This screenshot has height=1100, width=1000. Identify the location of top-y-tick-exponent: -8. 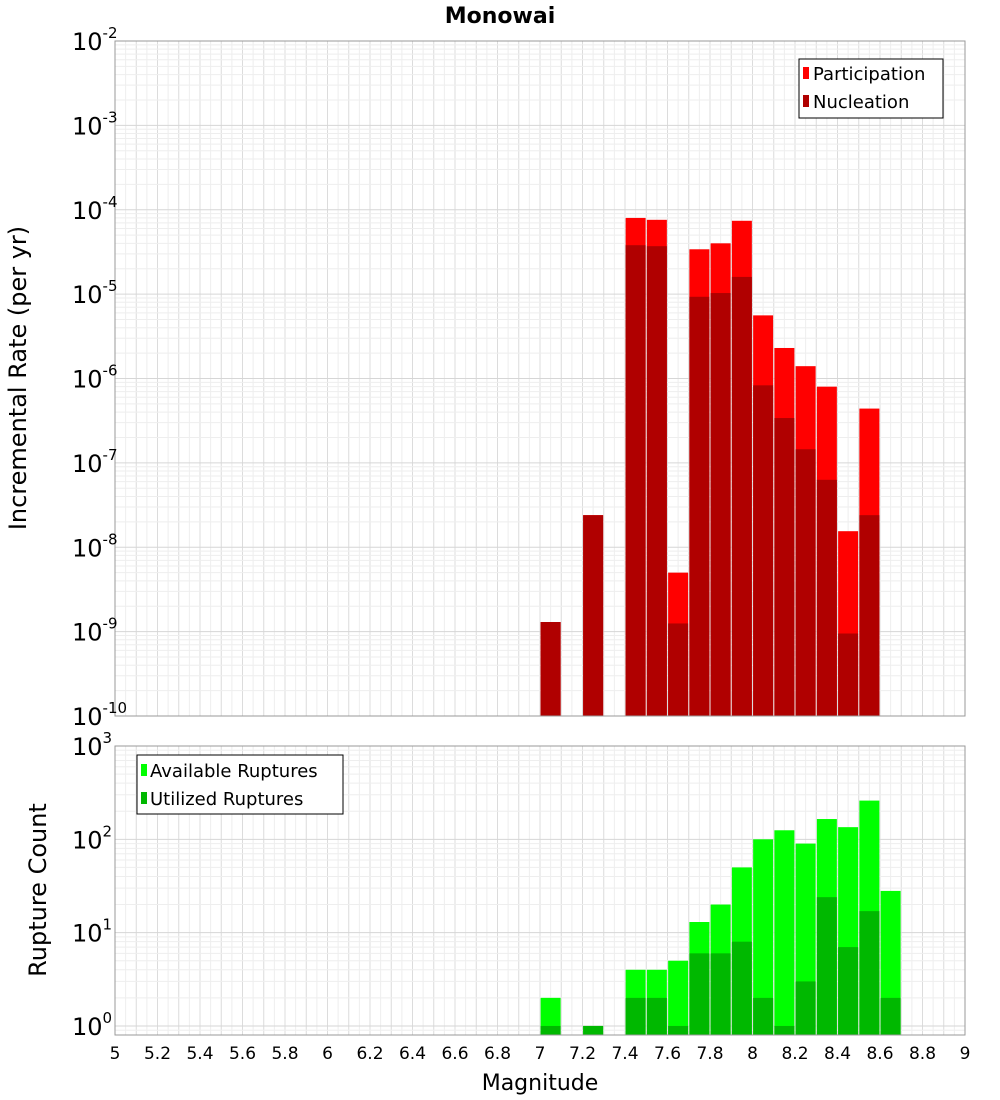
(110, 539).